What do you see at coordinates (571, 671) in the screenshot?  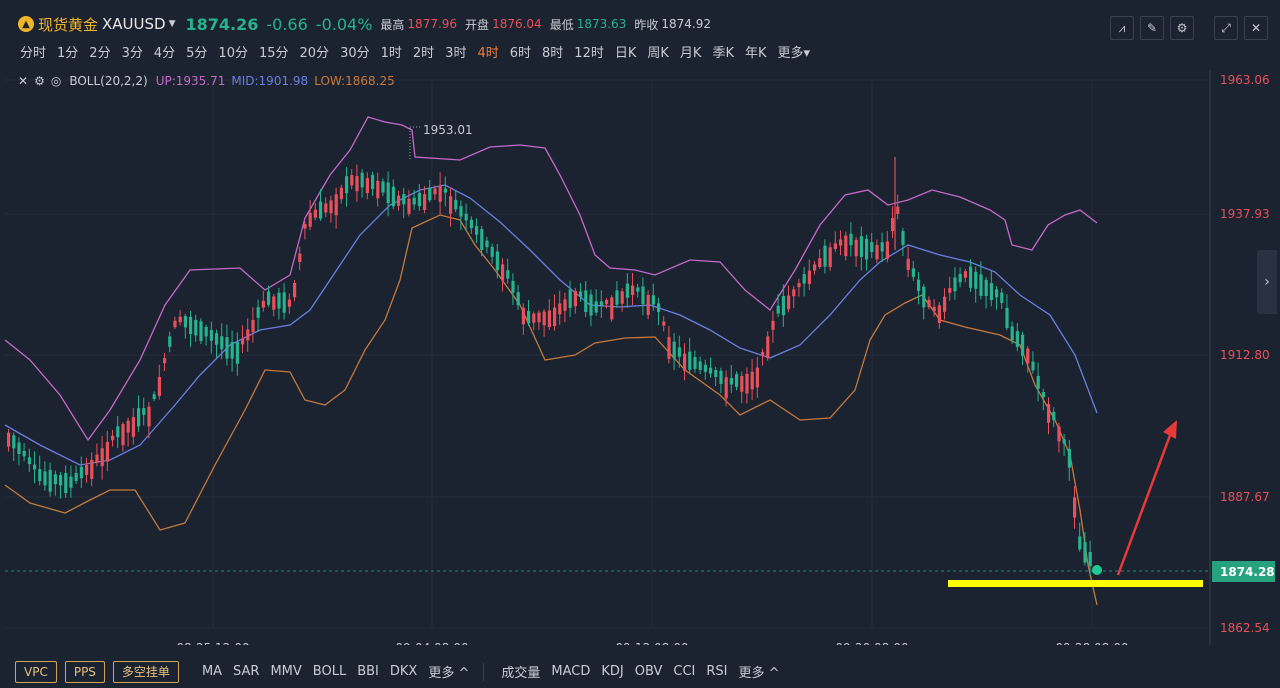 I see `indicator-macd: MACD` at bounding box center [571, 671].